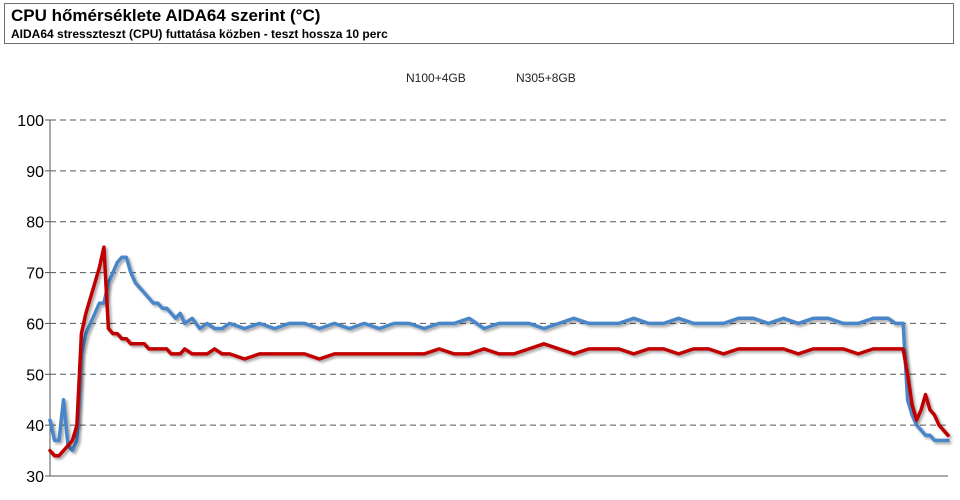  Describe the element at coordinates (35, 223) in the screenshot. I see `y-tick-label: 80` at that location.